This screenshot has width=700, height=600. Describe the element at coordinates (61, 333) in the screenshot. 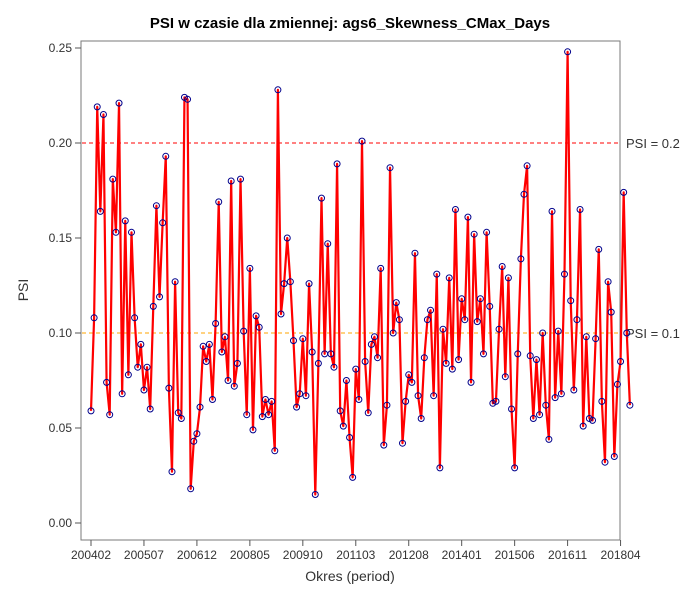

I see `y-tick-label: 0.10` at that location.